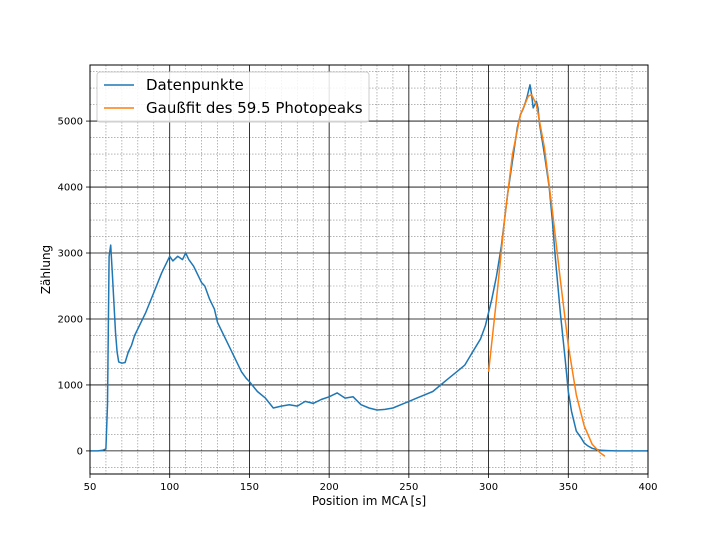 The width and height of the screenshot is (720, 540). What do you see at coordinates (568, 487) in the screenshot?
I see `x-tick-label: 350` at bounding box center [568, 487].